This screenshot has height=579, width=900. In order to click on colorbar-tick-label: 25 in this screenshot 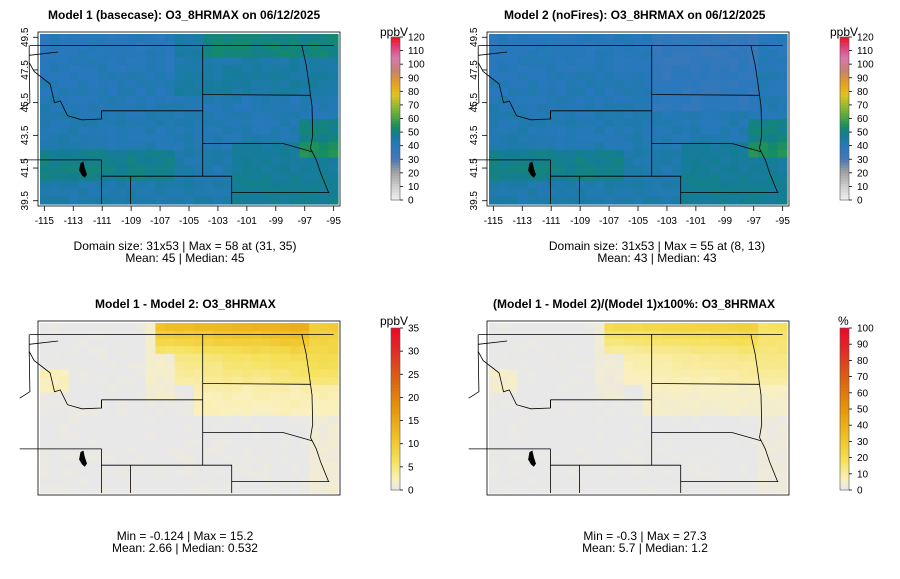, I will do `click(414, 375)`.